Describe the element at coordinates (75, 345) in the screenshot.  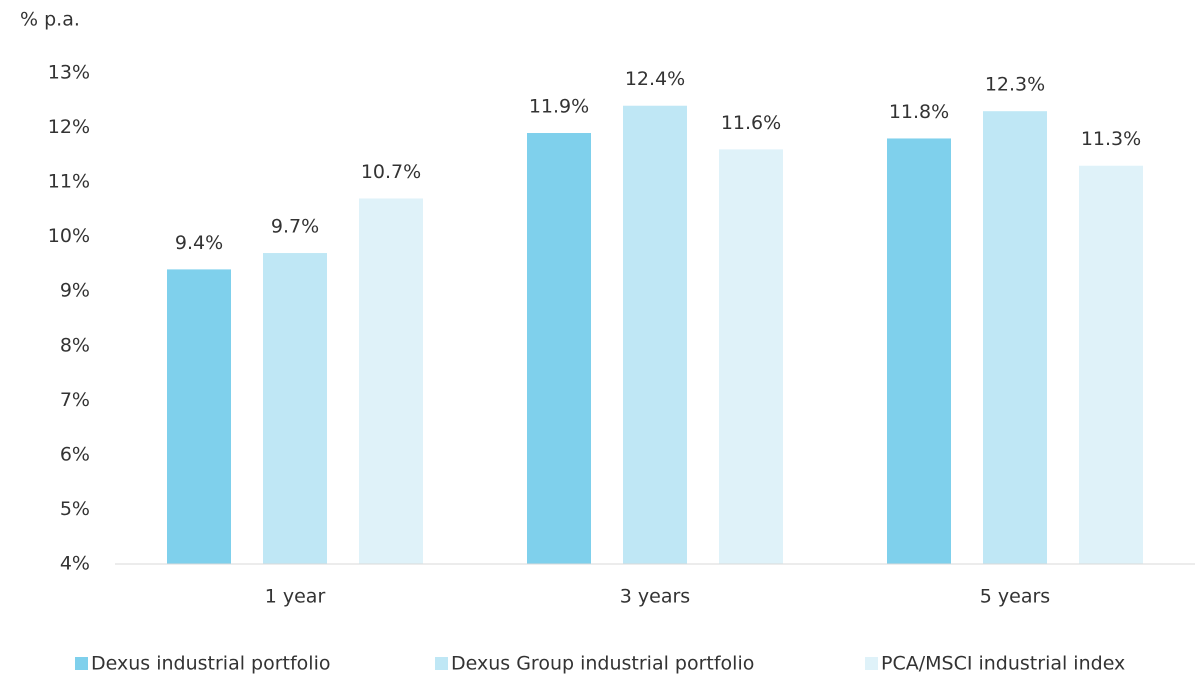
I see `y-tick-label: 8%` at that location.